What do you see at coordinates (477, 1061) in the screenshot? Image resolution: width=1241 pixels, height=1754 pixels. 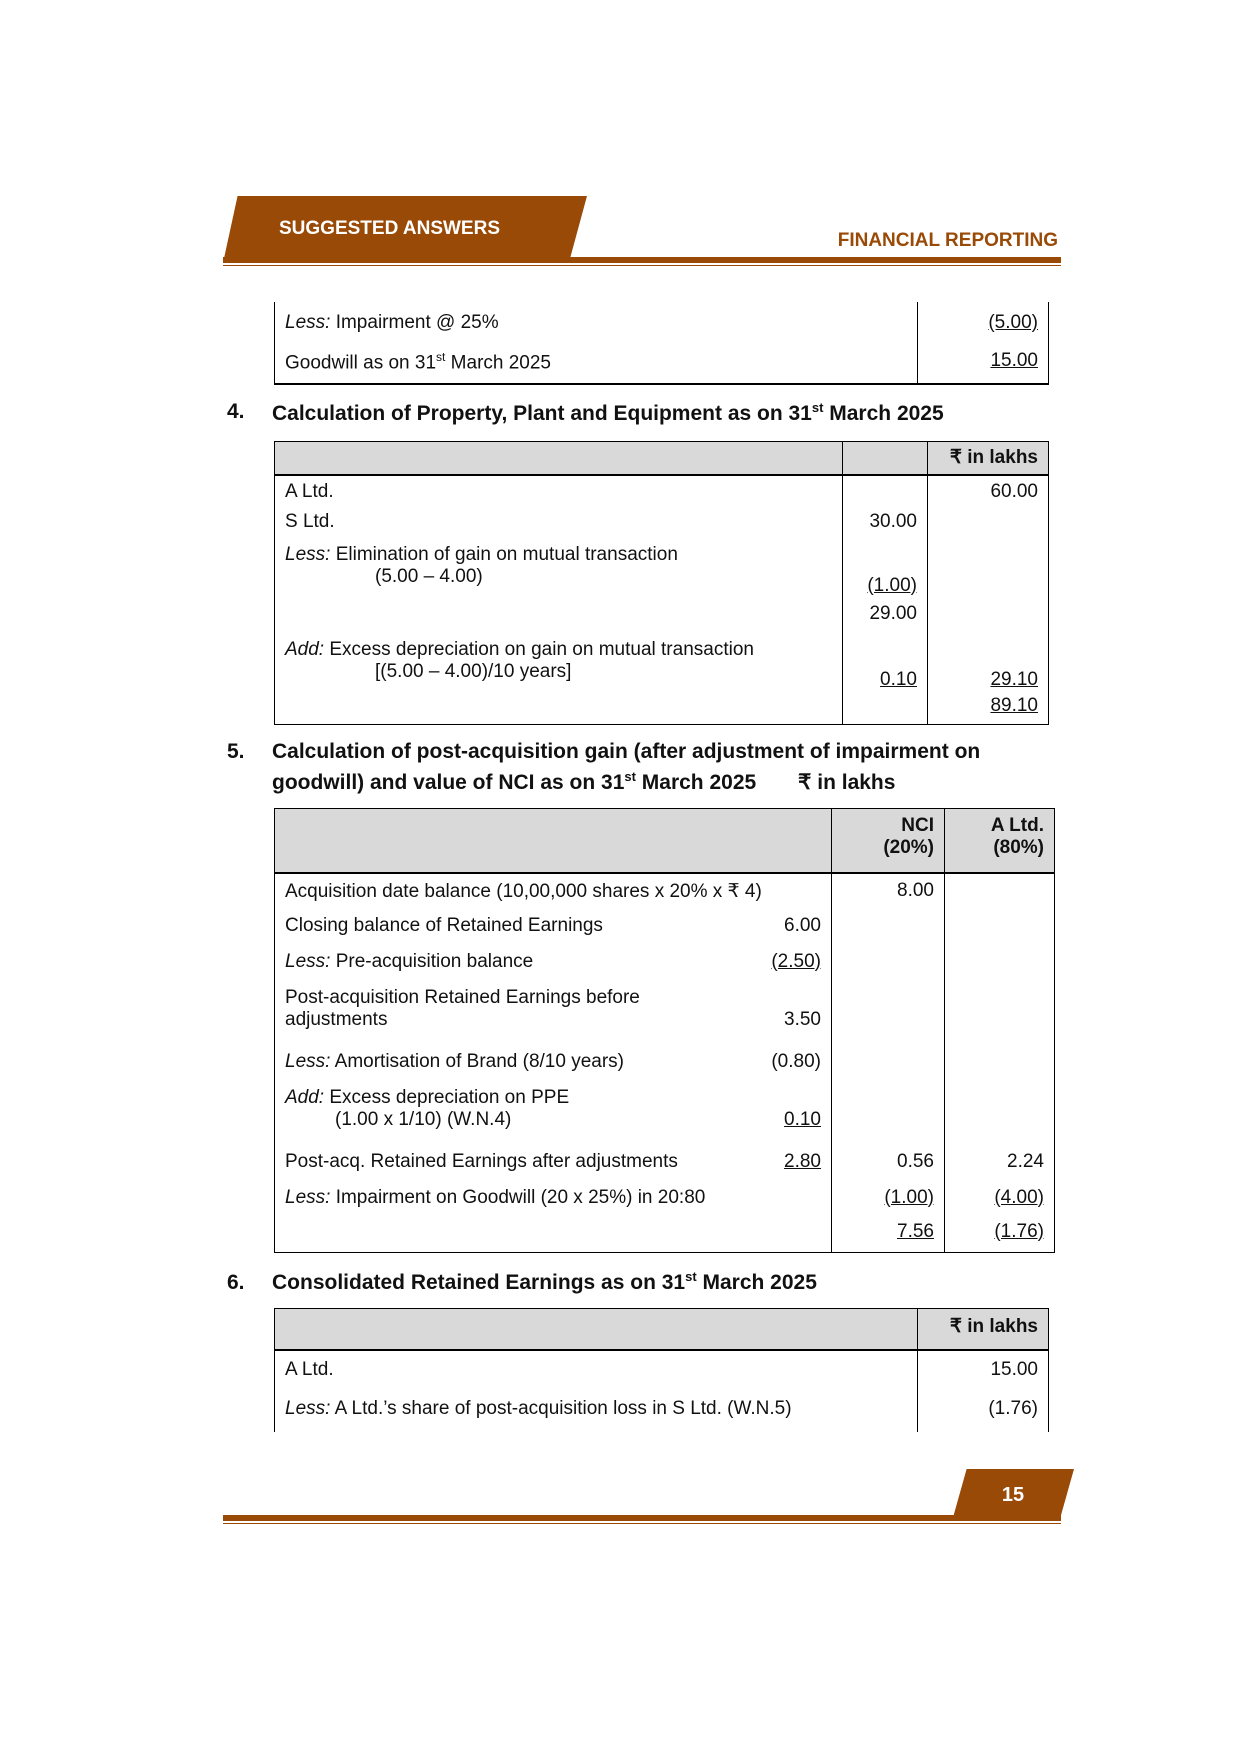 I see `label: Amortisation of Brand (8/10 years)` at bounding box center [477, 1061].